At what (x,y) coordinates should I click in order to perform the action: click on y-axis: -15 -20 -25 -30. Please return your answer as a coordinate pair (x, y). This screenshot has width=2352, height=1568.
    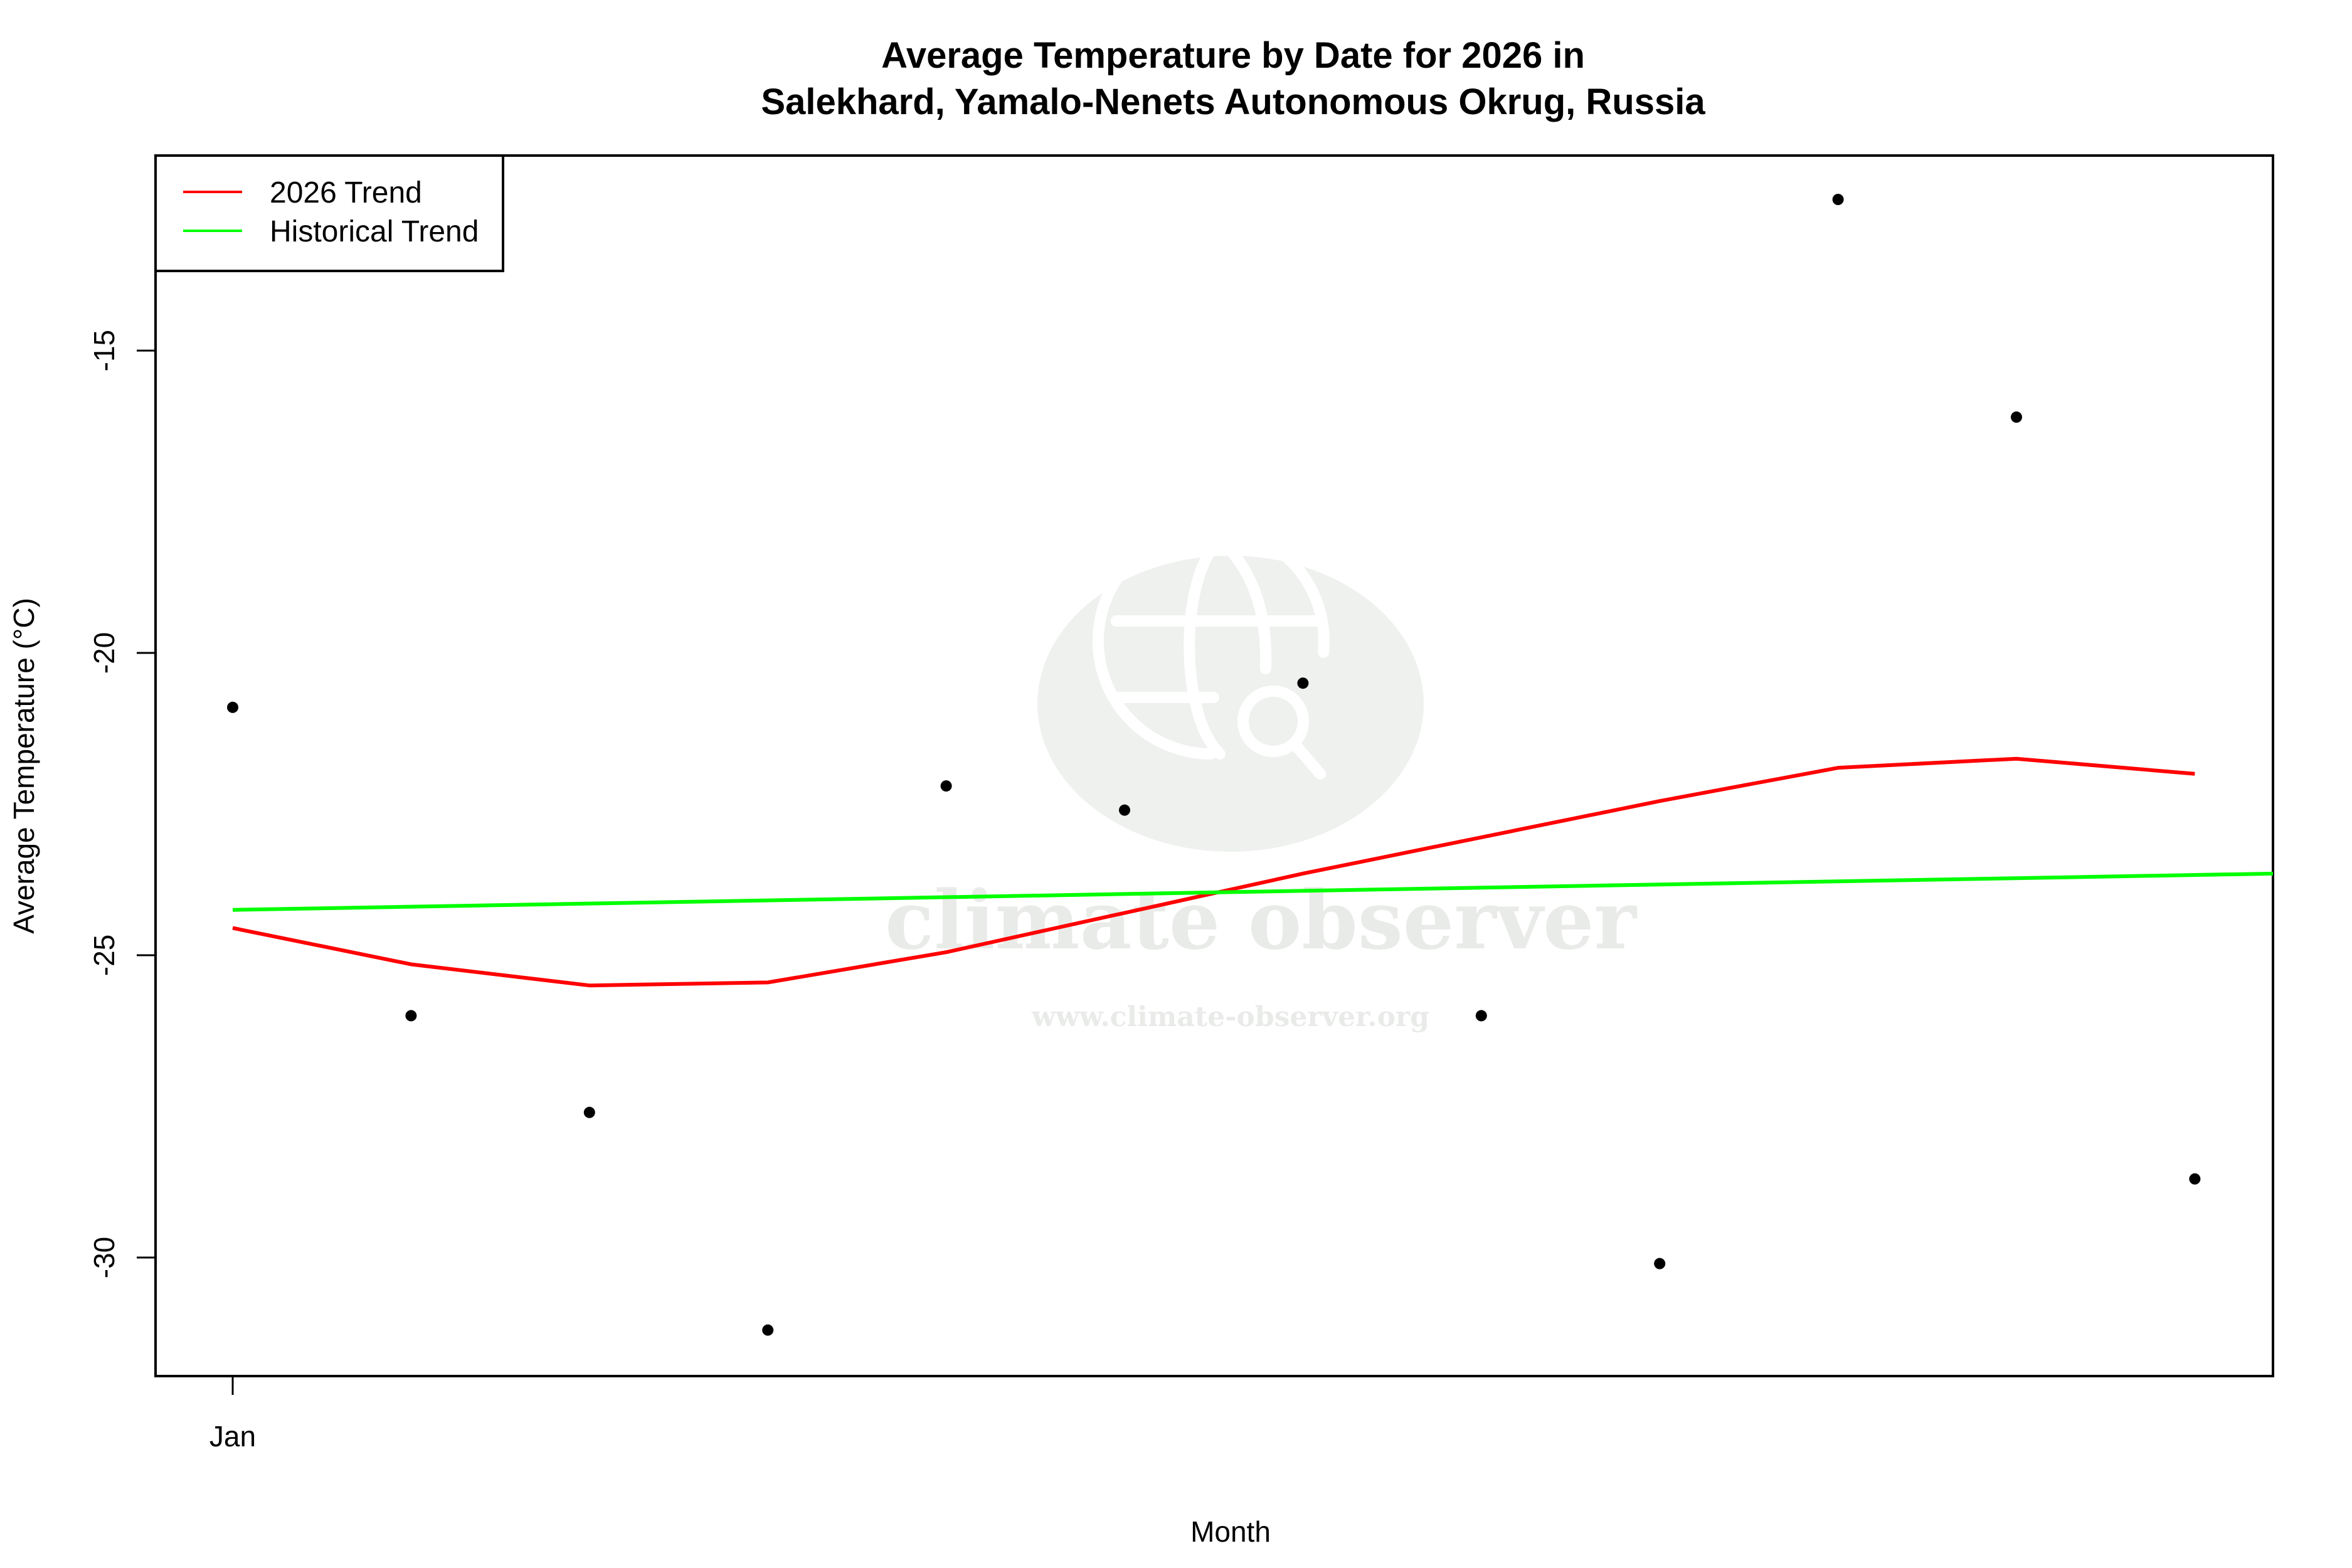
    Looking at the image, I should click on (122, 804).